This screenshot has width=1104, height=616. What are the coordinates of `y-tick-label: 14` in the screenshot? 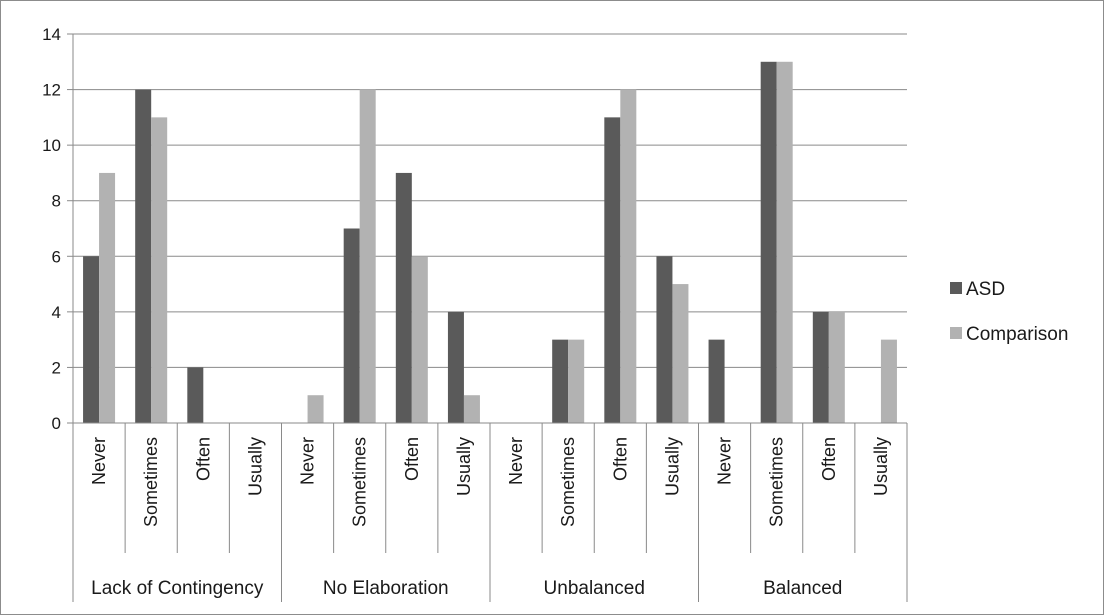 It's located at (51, 34).